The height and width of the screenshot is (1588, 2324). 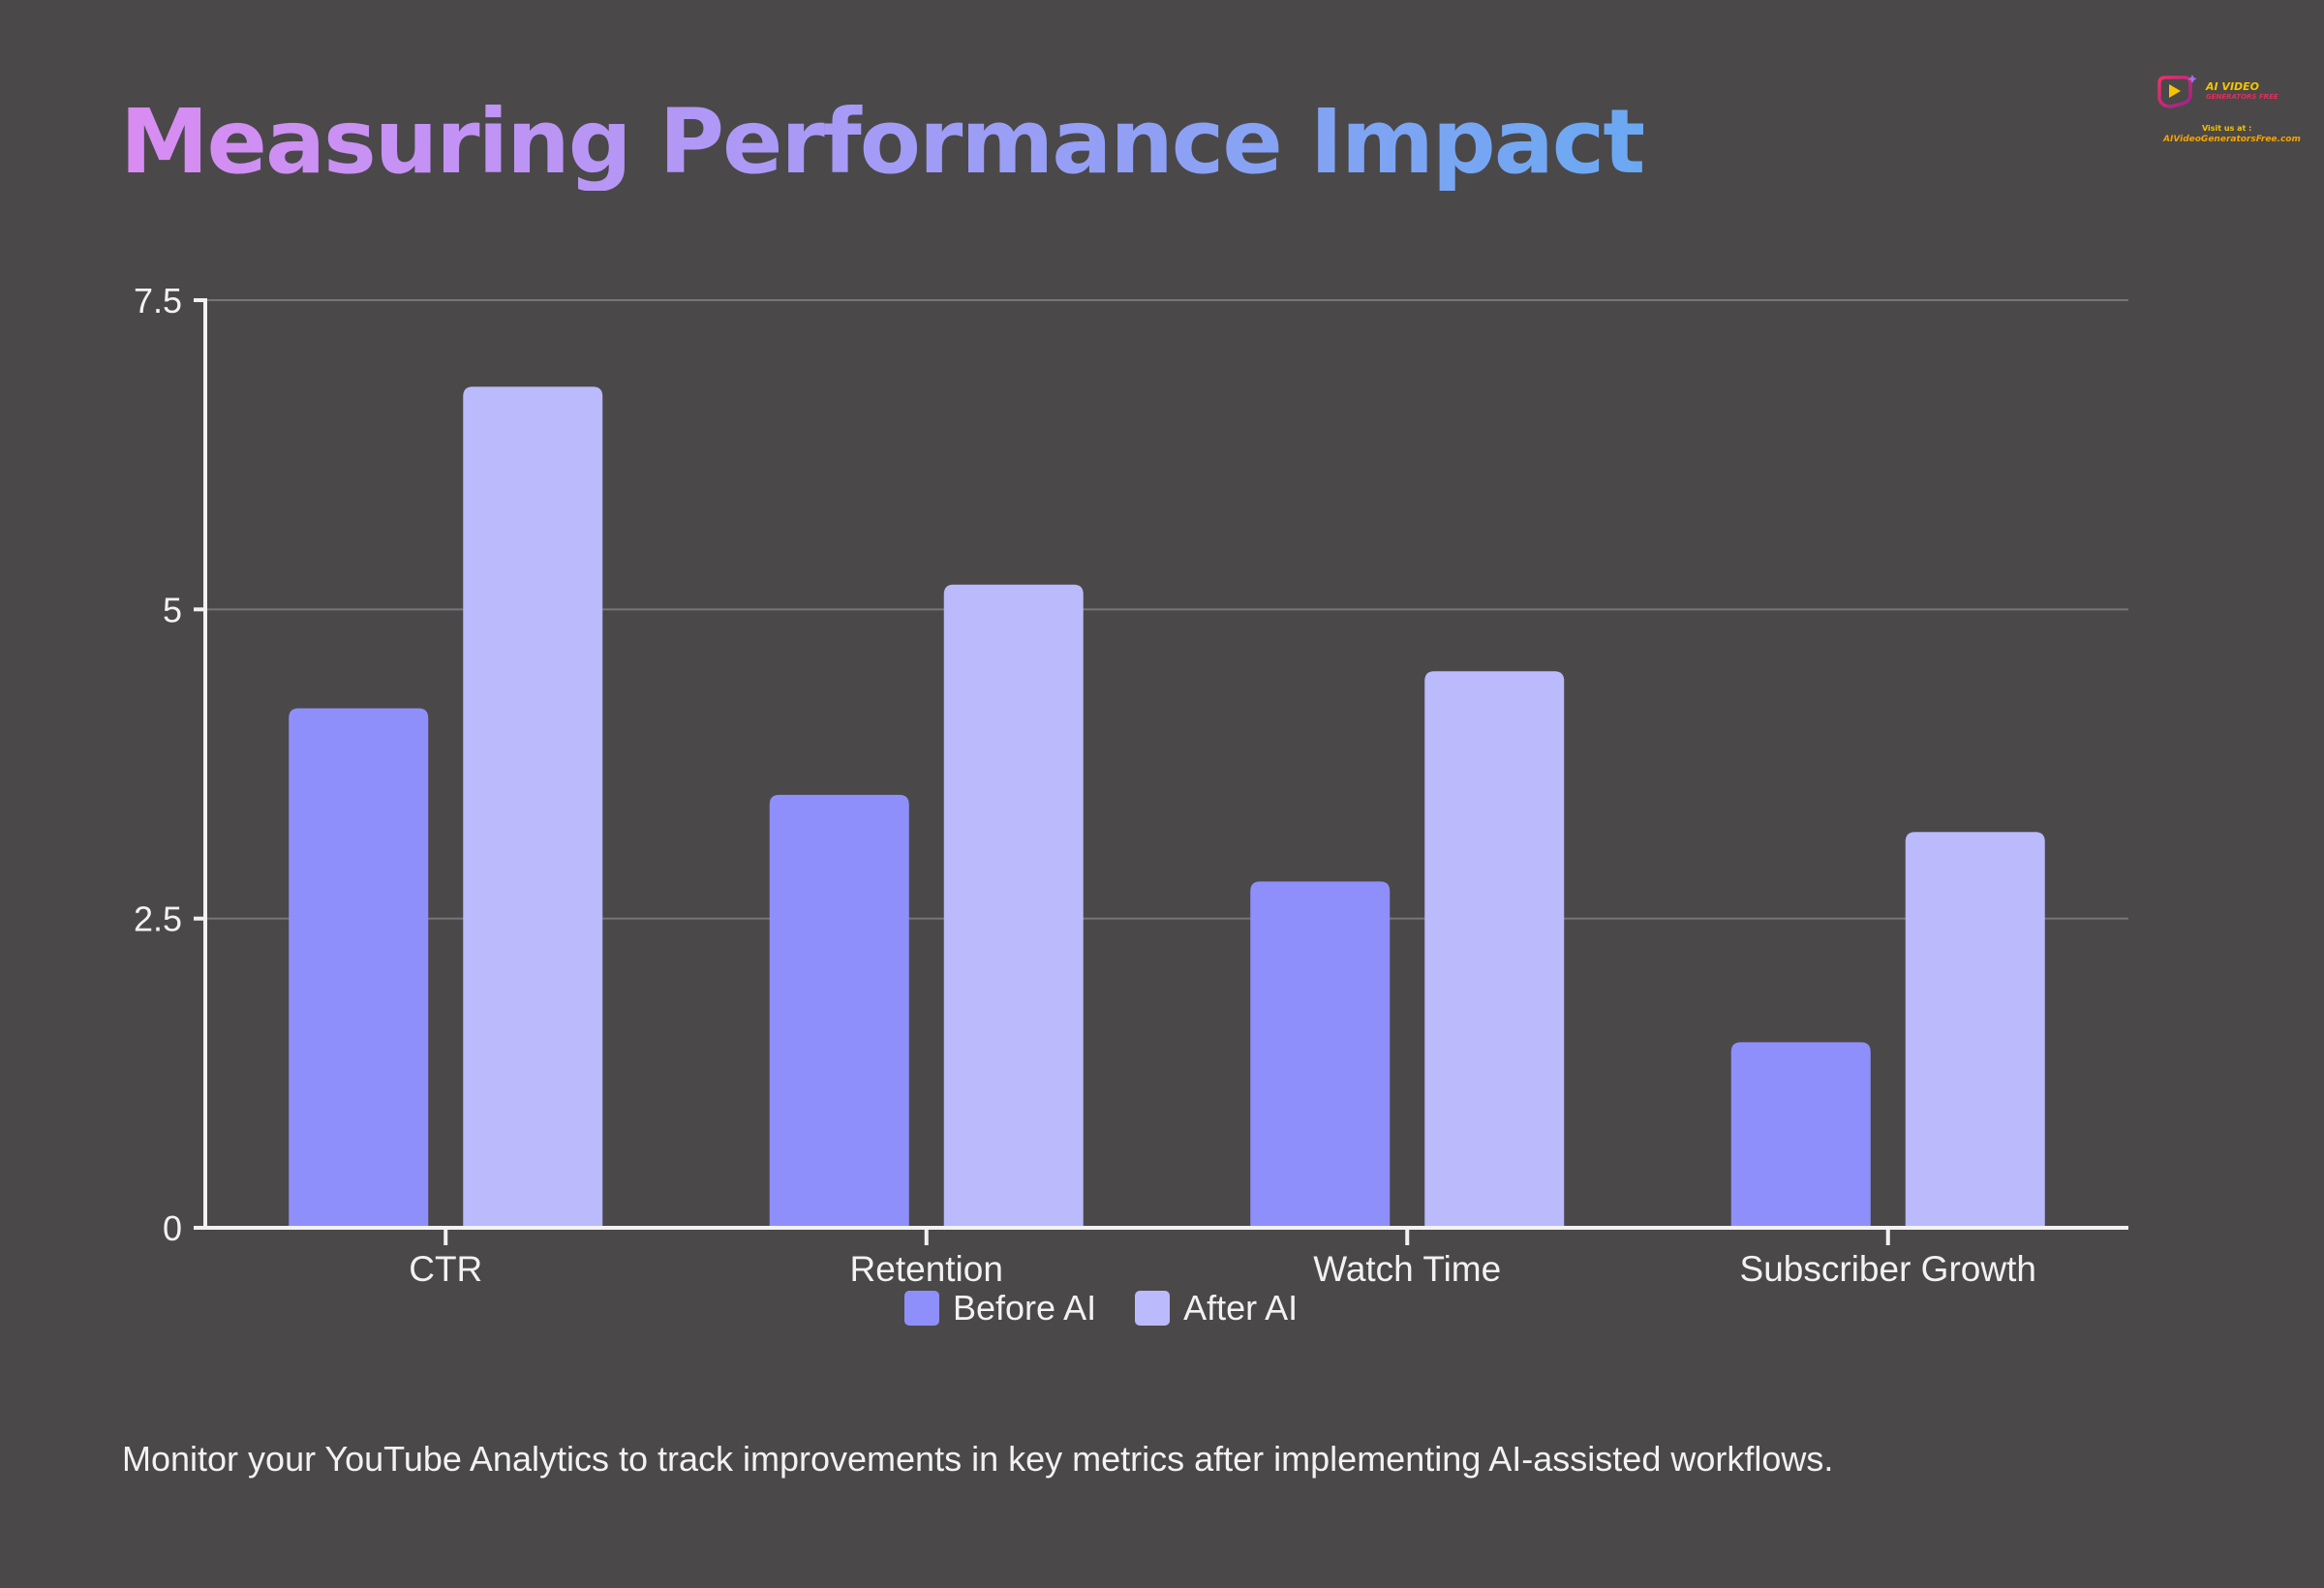 What do you see at coordinates (173, 609) in the screenshot?
I see `y-tick-label: 5` at bounding box center [173, 609].